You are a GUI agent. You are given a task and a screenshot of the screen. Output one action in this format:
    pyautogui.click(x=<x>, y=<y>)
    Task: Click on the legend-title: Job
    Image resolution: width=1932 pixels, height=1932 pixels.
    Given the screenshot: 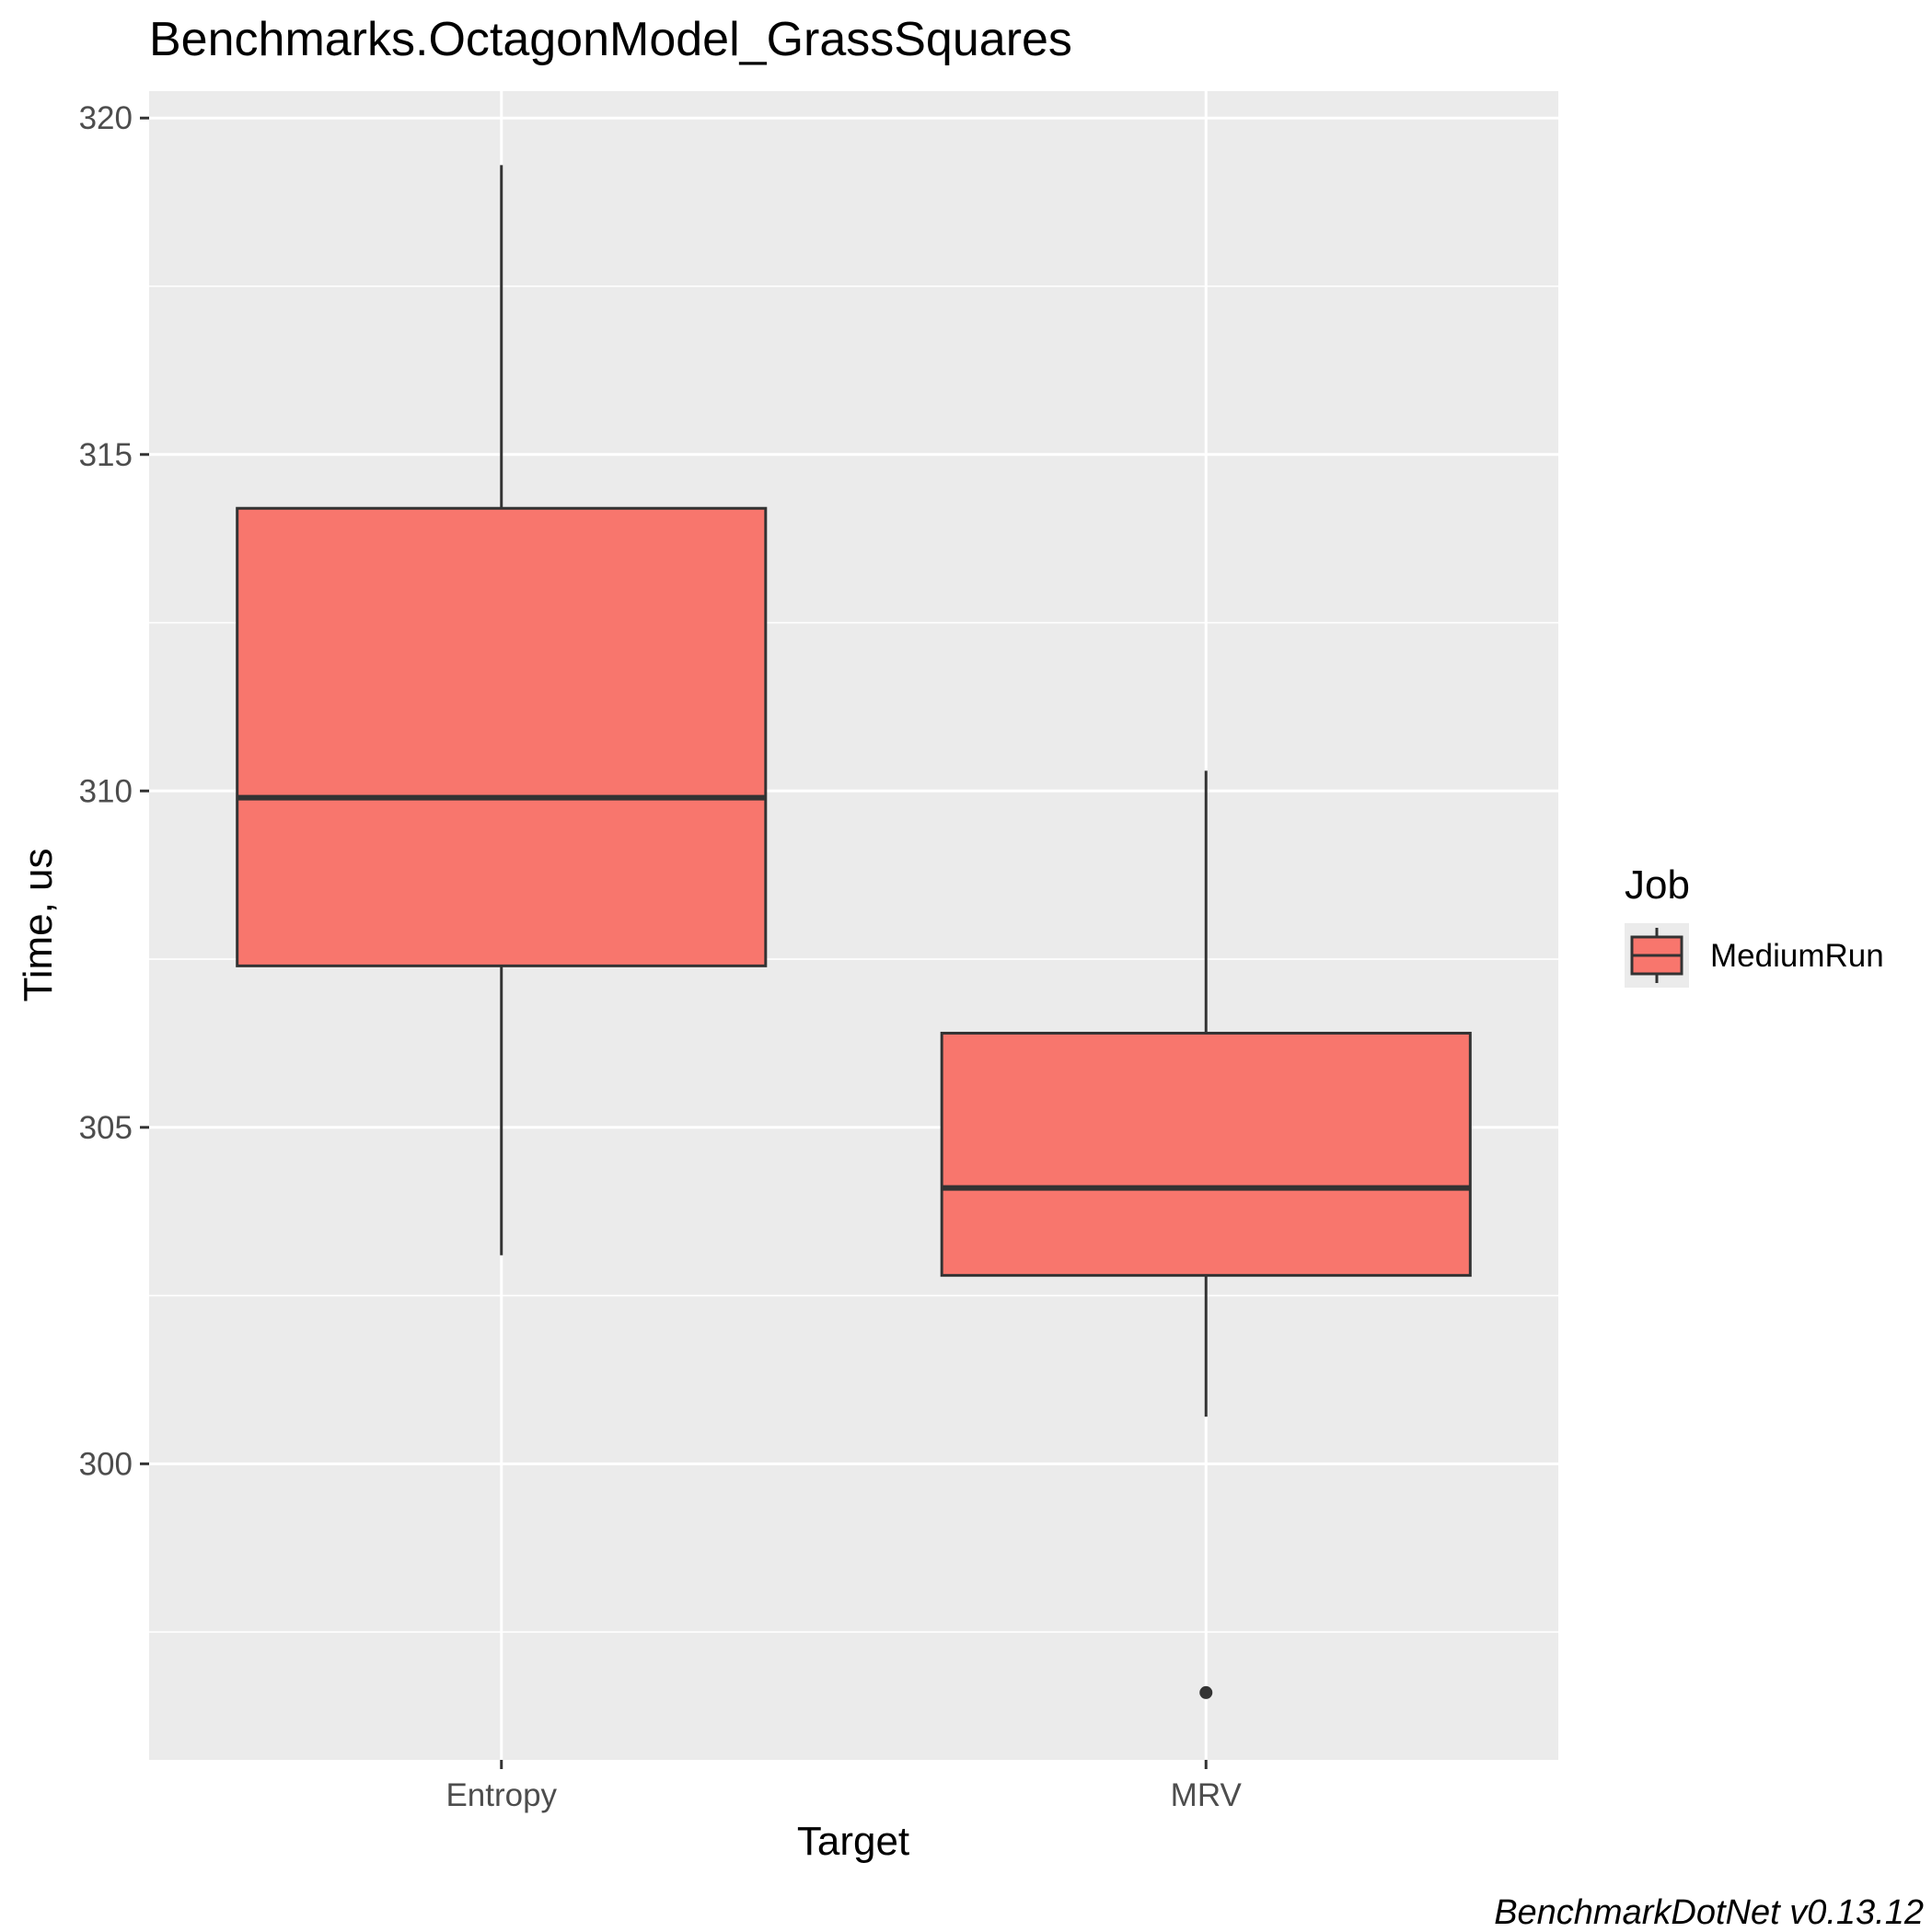 What is the action you would take?
    pyautogui.click(x=1658, y=885)
    